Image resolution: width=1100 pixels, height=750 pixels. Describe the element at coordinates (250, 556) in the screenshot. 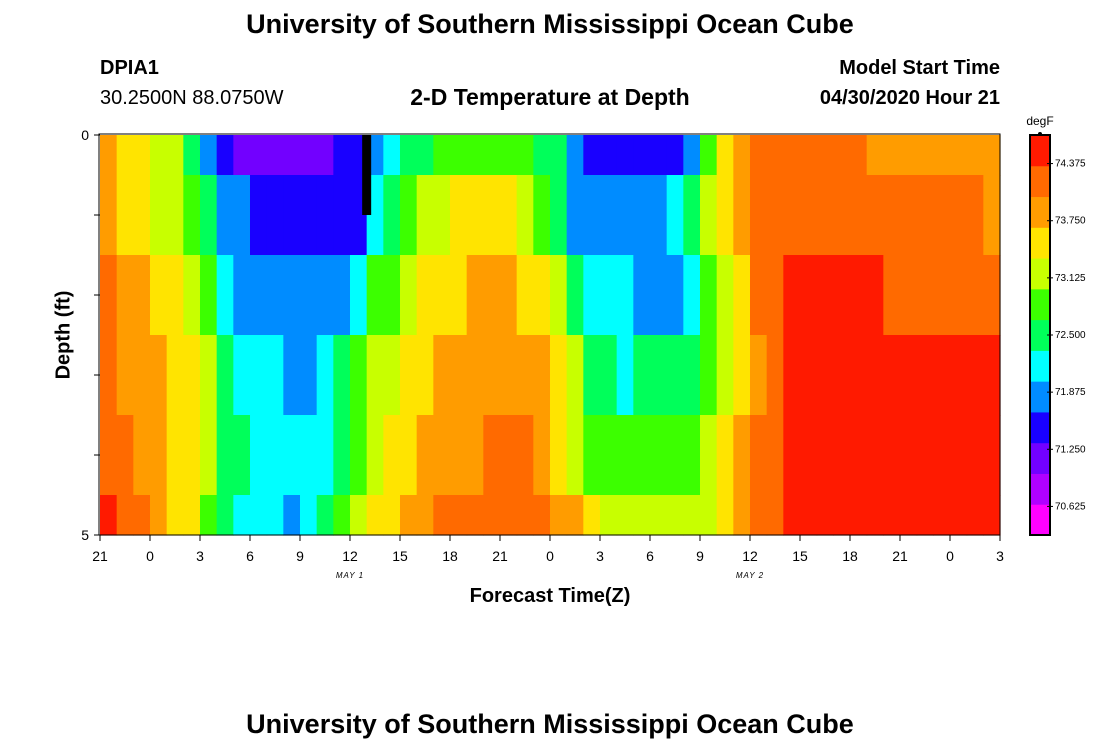

I see `x-tick-label: 6` at that location.